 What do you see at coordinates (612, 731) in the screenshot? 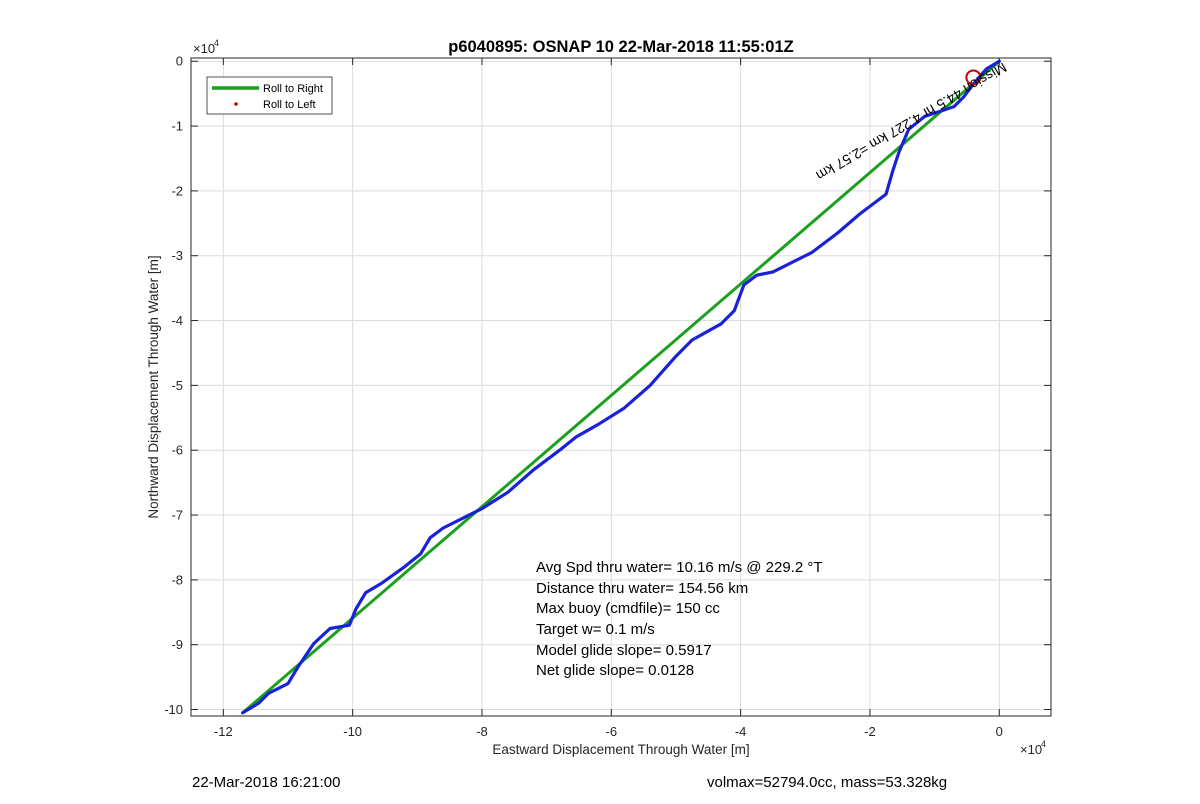
I see `x-tick-label: -6` at bounding box center [612, 731].